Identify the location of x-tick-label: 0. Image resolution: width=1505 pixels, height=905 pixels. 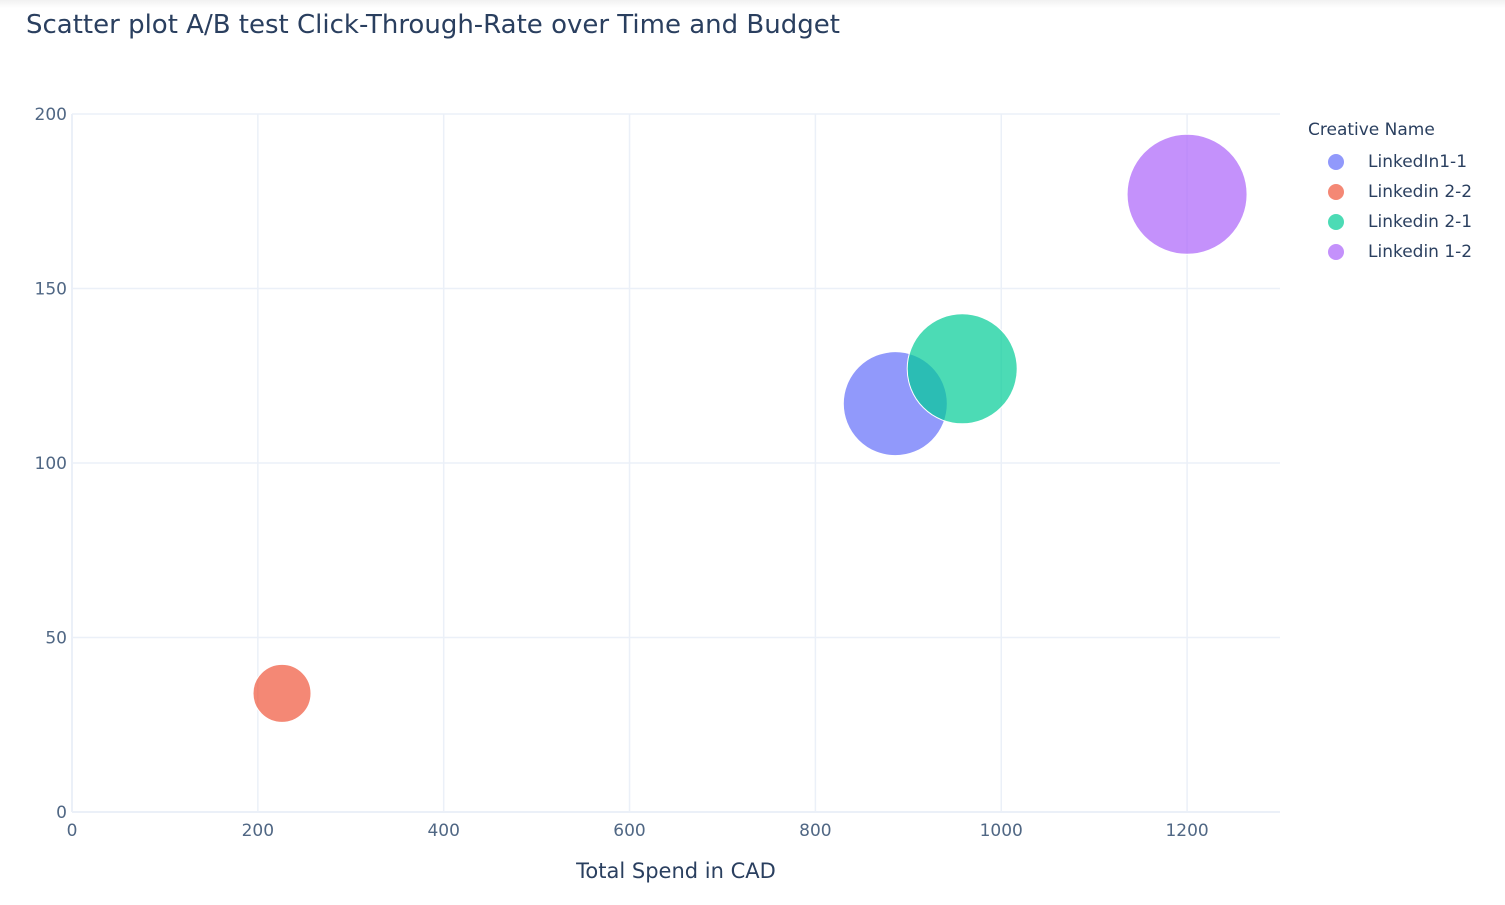
(72, 831).